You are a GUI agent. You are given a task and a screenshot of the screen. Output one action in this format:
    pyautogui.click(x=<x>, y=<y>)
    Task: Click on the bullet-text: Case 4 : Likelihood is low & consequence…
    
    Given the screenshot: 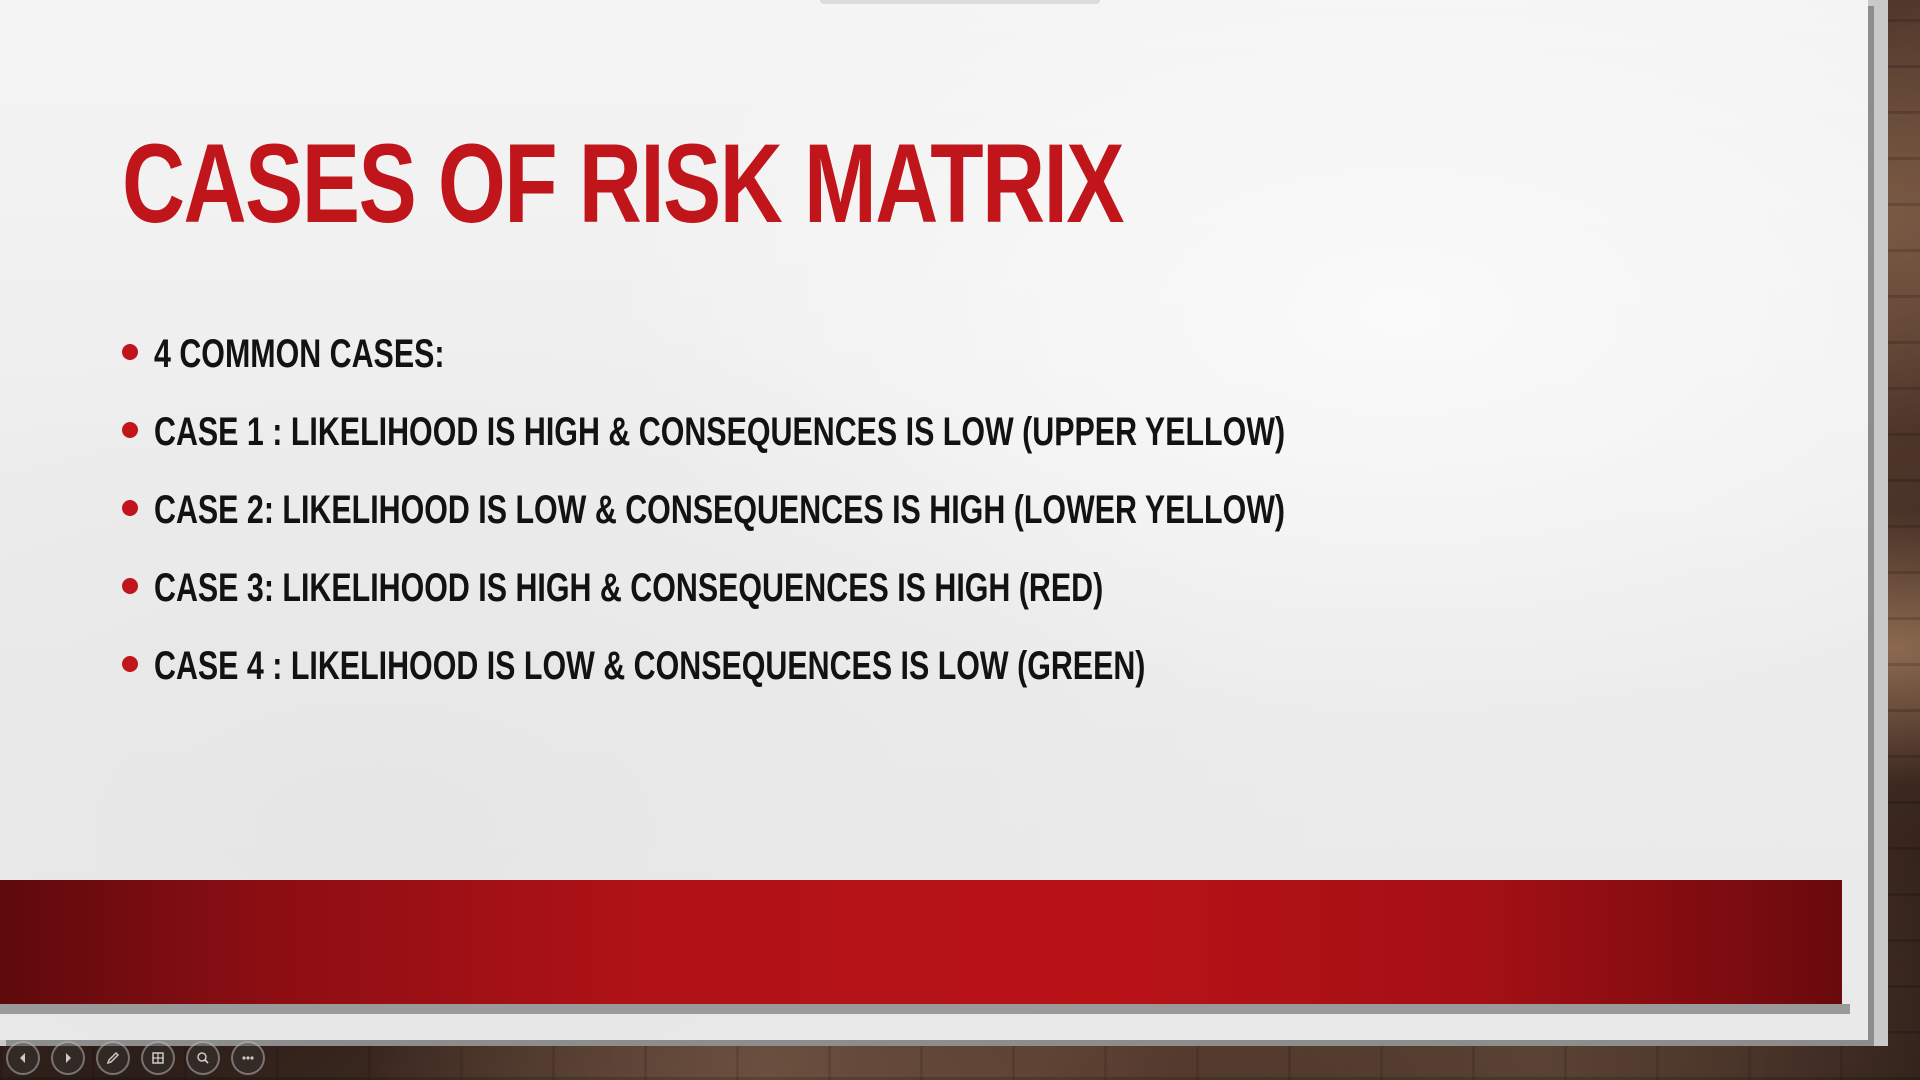 What is the action you would take?
    pyautogui.click(x=650, y=666)
    